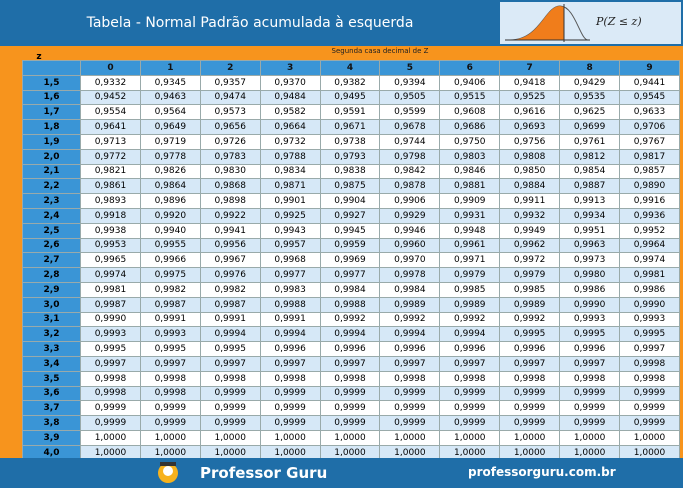  I want to click on column-header: 3, so click(290, 68).